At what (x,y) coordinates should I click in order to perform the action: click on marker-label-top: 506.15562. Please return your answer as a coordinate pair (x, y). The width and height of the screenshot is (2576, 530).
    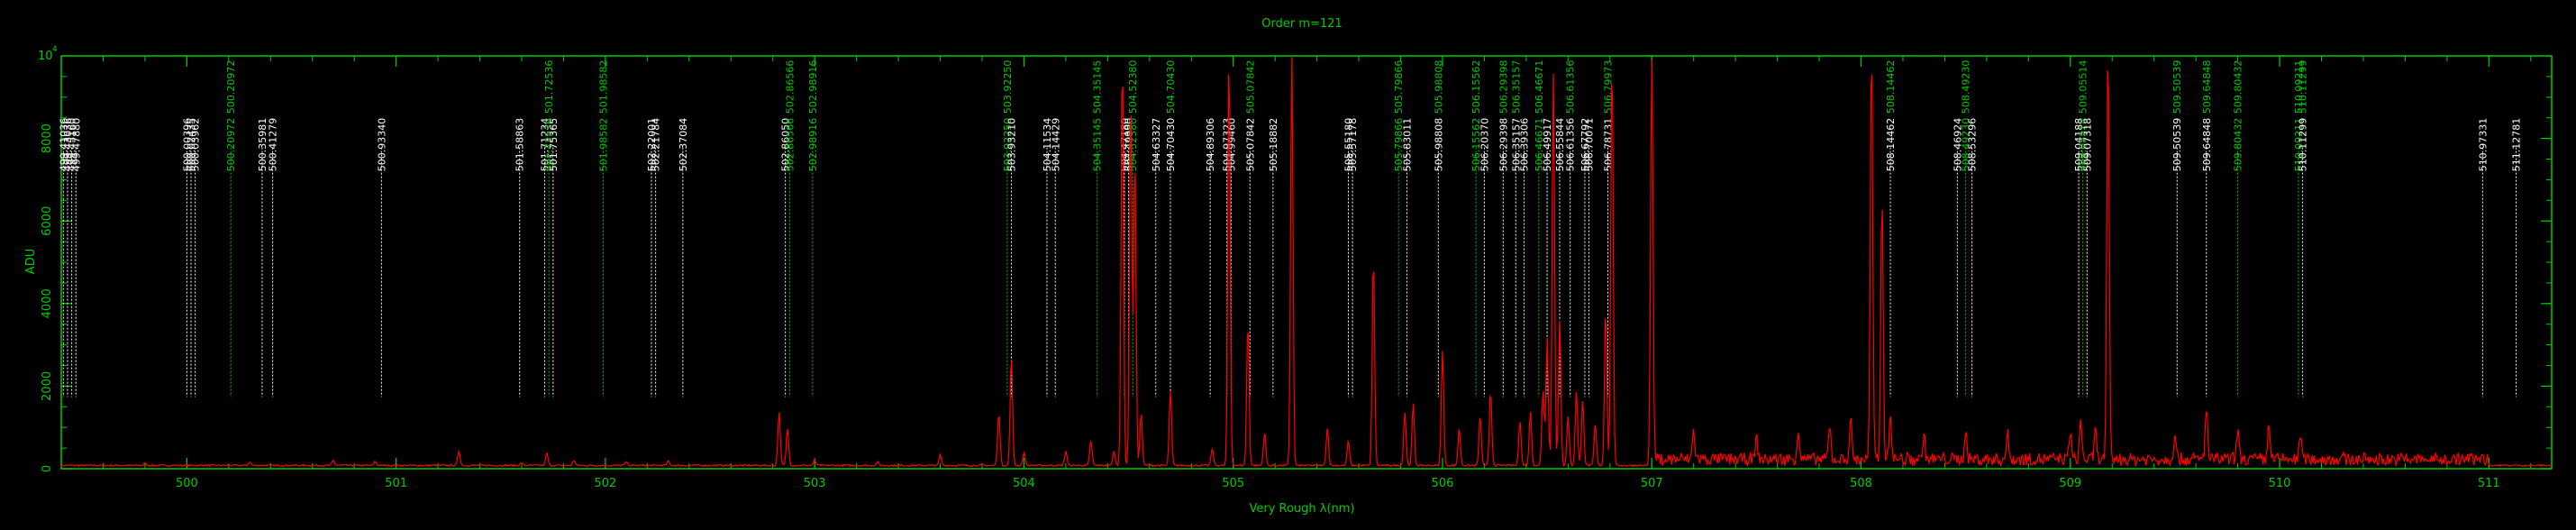
    Looking at the image, I should click on (1476, 87).